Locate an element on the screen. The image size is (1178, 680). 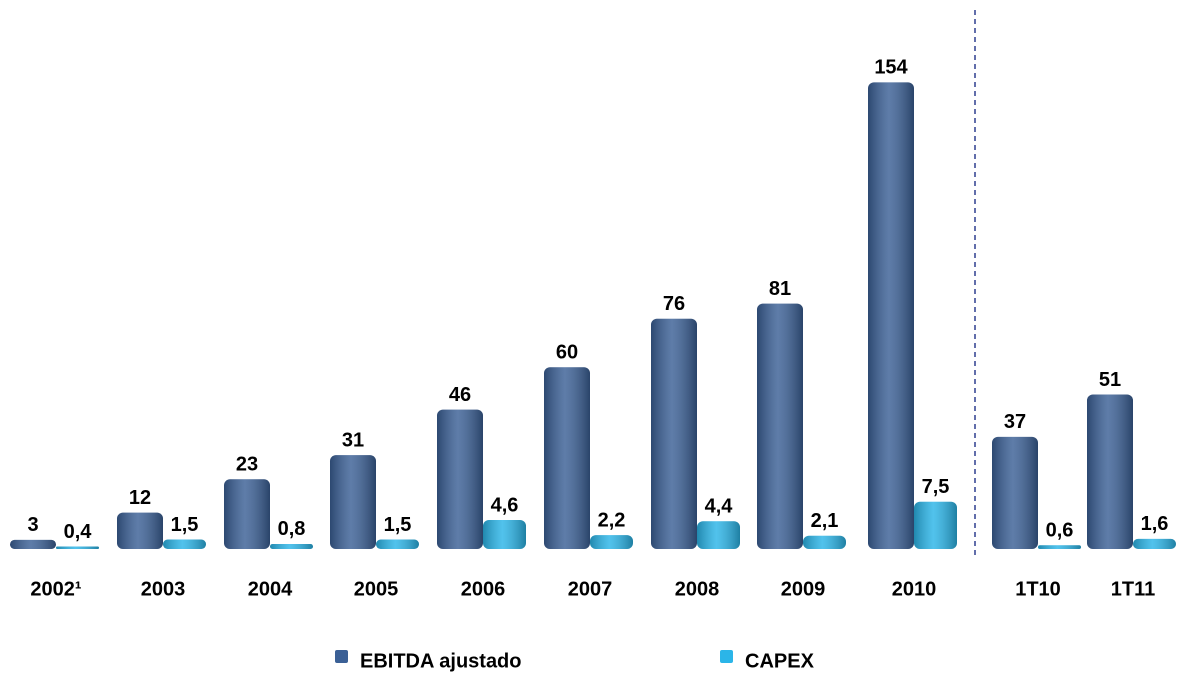
value-label: 31 is located at coordinates (353, 440).